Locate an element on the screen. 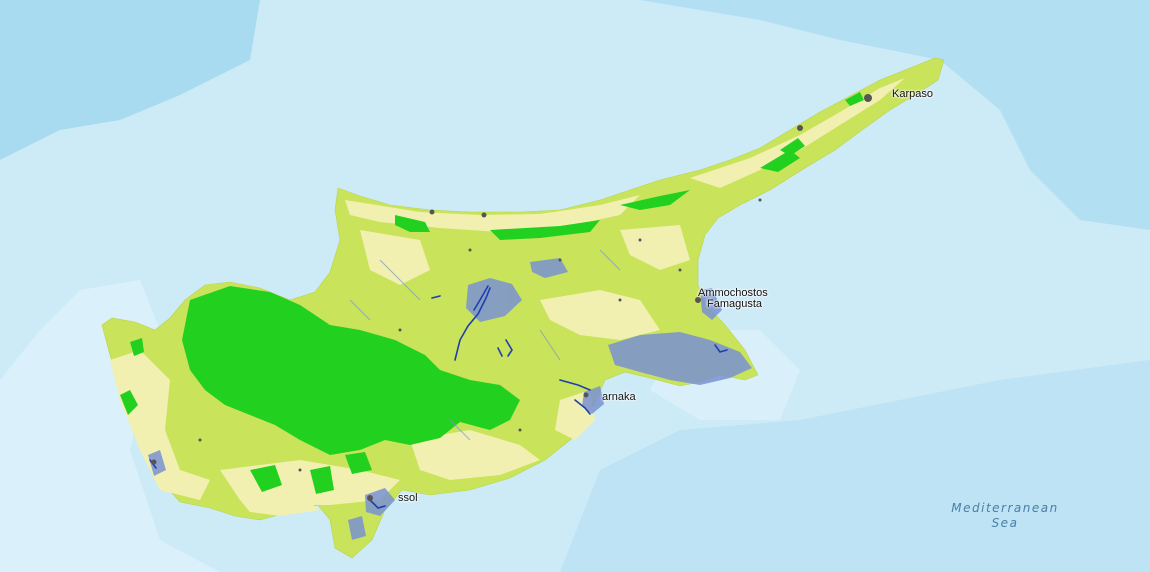  place-label-karpaso: Karpaso is located at coordinates (912, 94).